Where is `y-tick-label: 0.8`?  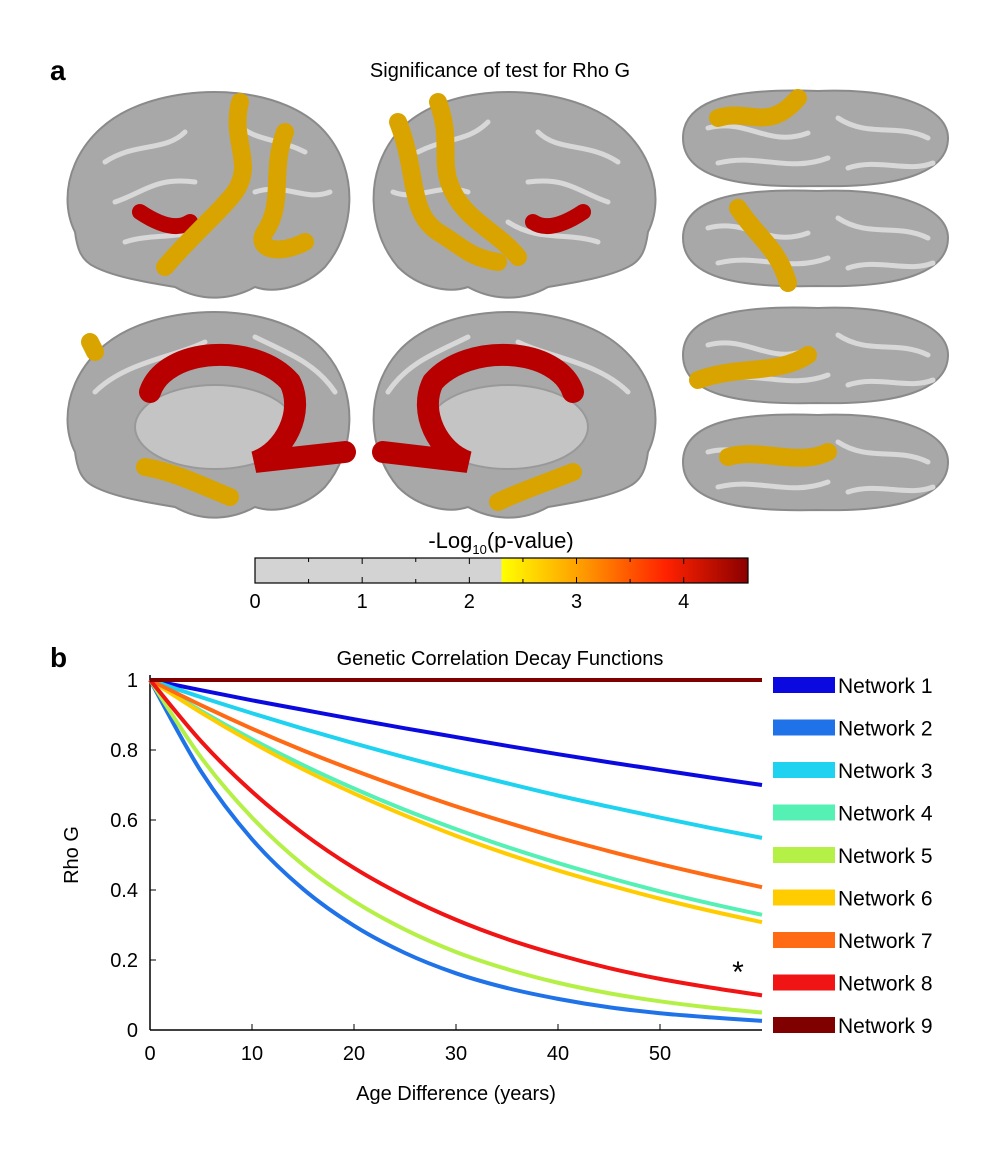 y-tick-label: 0.8 is located at coordinates (124, 751).